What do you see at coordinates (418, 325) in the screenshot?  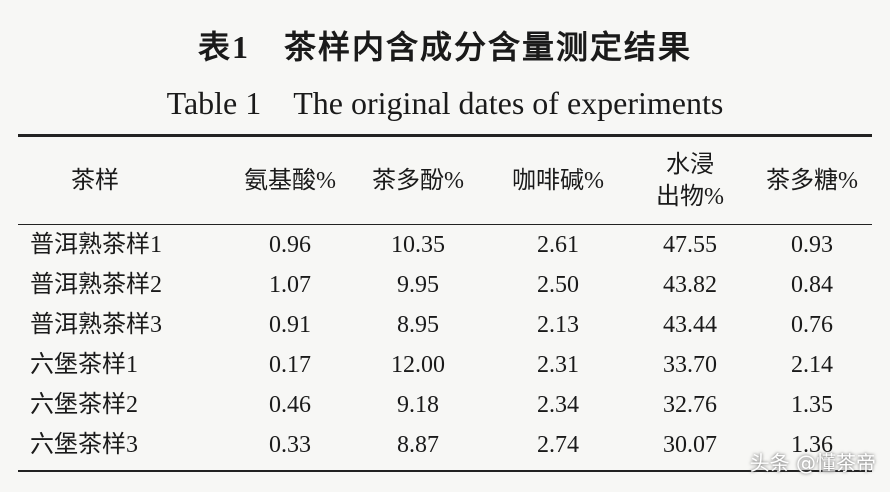 I see `cell-value: 8.95` at bounding box center [418, 325].